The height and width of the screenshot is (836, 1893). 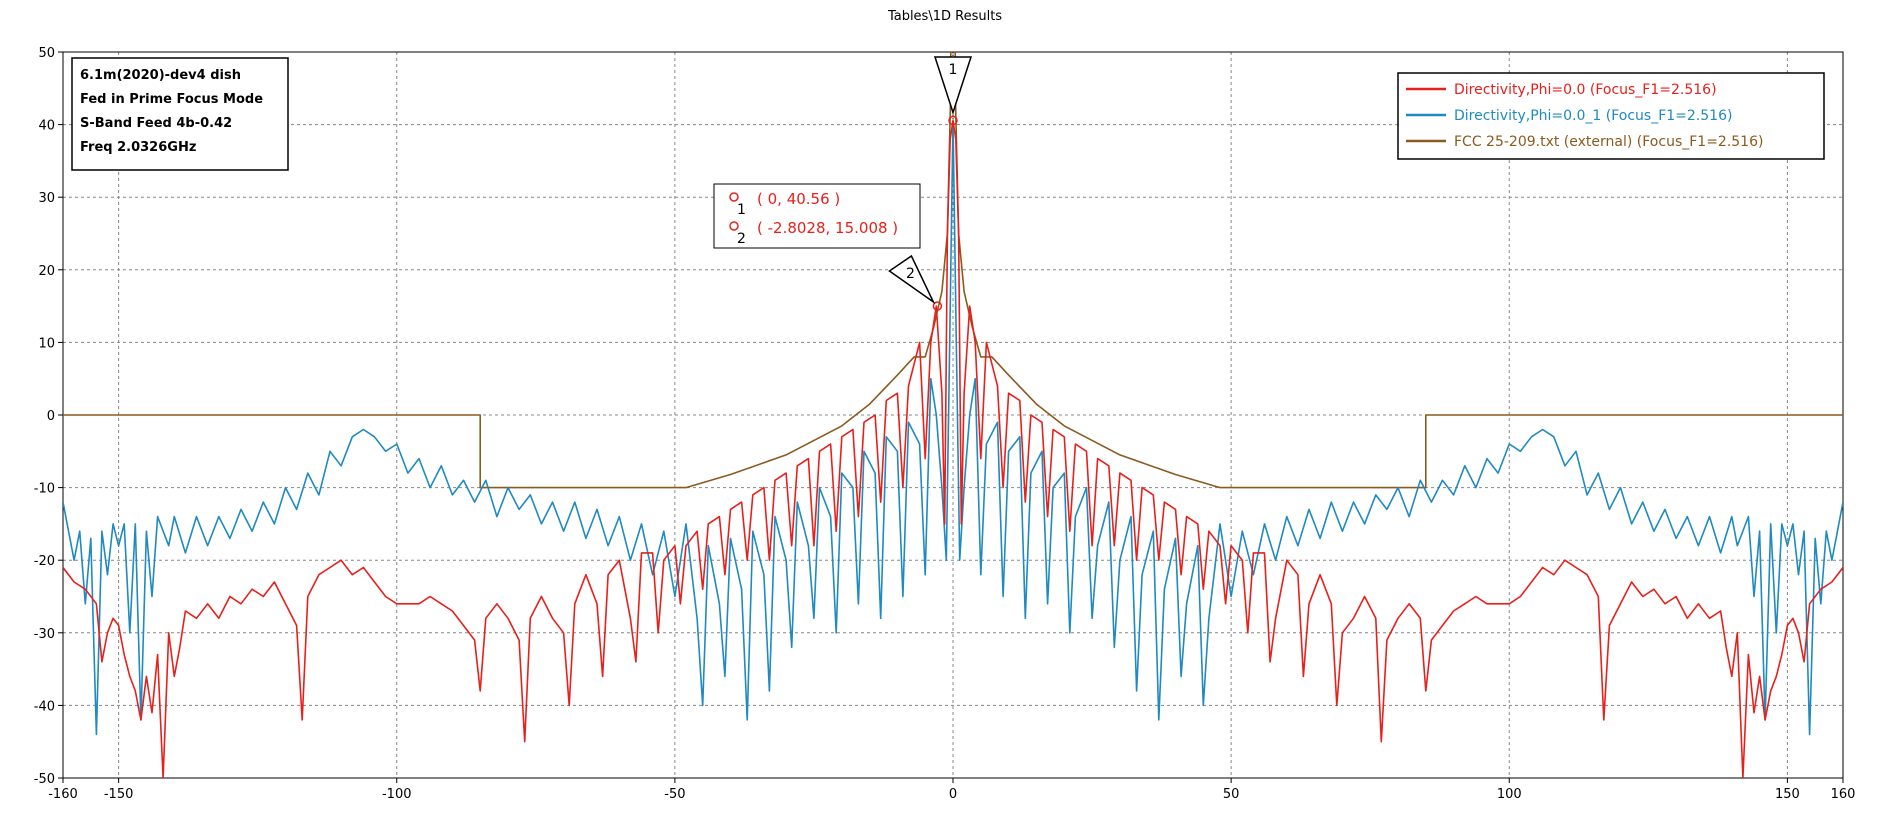 What do you see at coordinates (397, 794) in the screenshot?
I see `x-tick-label: -100` at bounding box center [397, 794].